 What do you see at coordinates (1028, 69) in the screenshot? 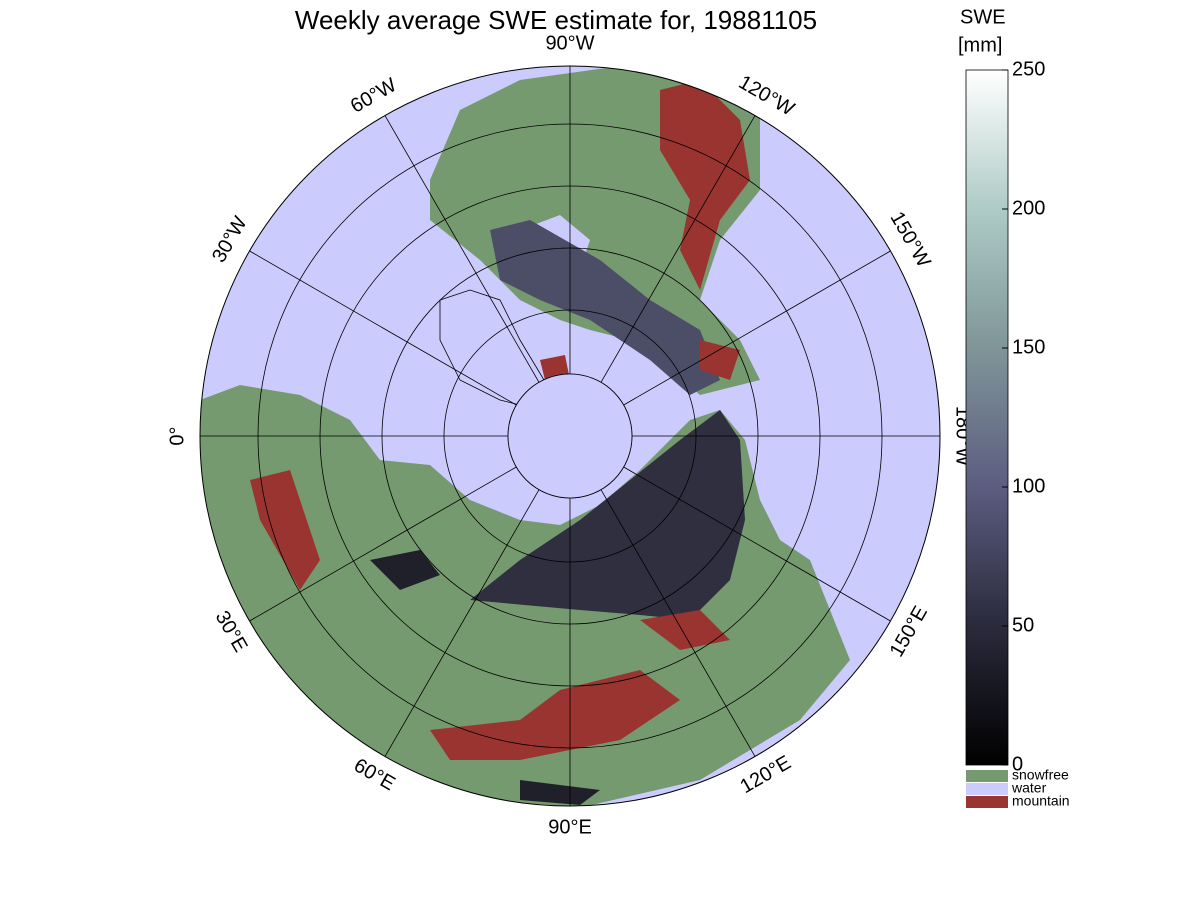
I see `colorbar-tick-label: 250` at bounding box center [1028, 69].